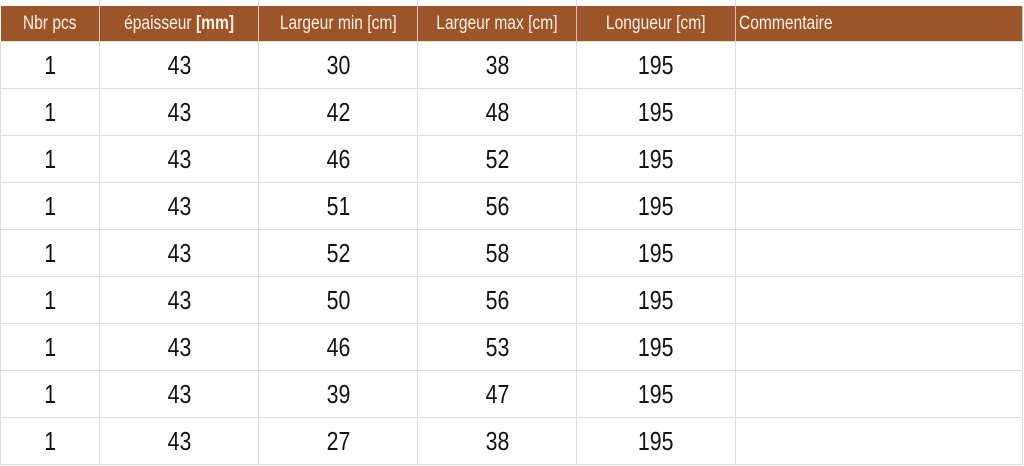 The height and width of the screenshot is (466, 1024). I want to click on cell-largeur-max: 53, so click(497, 347).